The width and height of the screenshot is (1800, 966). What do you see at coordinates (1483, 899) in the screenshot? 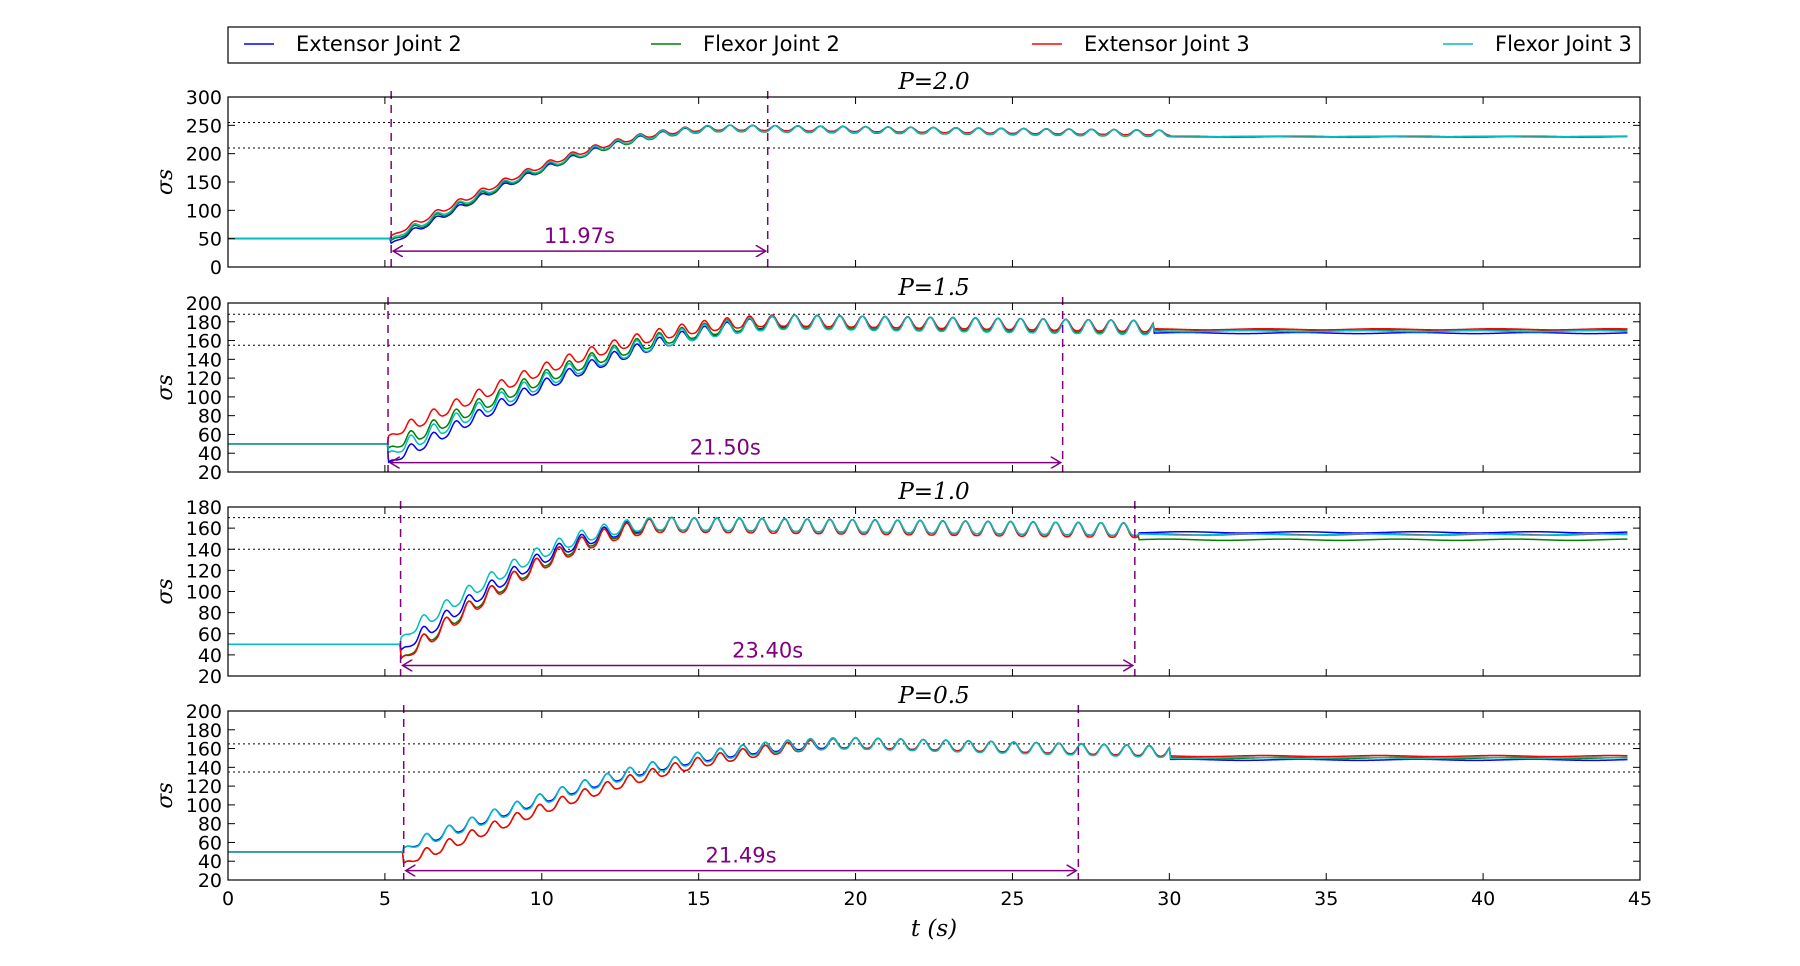
I see `x-tick-label: 40` at bounding box center [1483, 899].